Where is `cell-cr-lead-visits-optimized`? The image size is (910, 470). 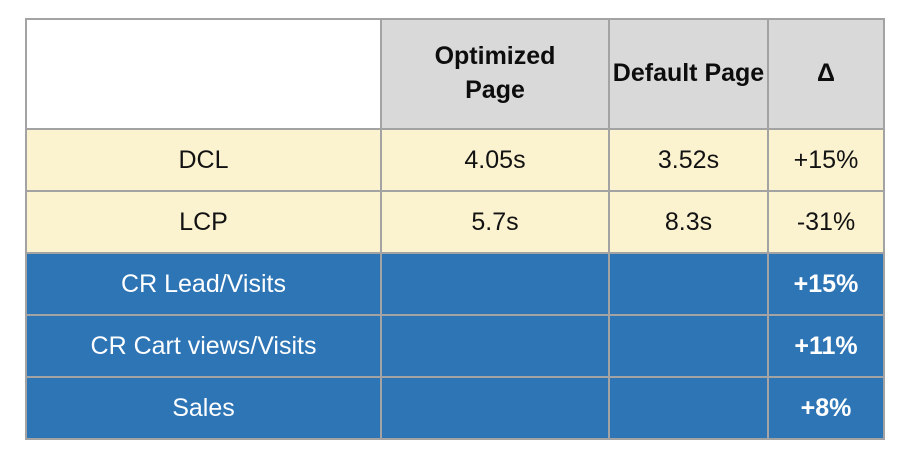 cell-cr-lead-visits-optimized is located at coordinates (495, 284).